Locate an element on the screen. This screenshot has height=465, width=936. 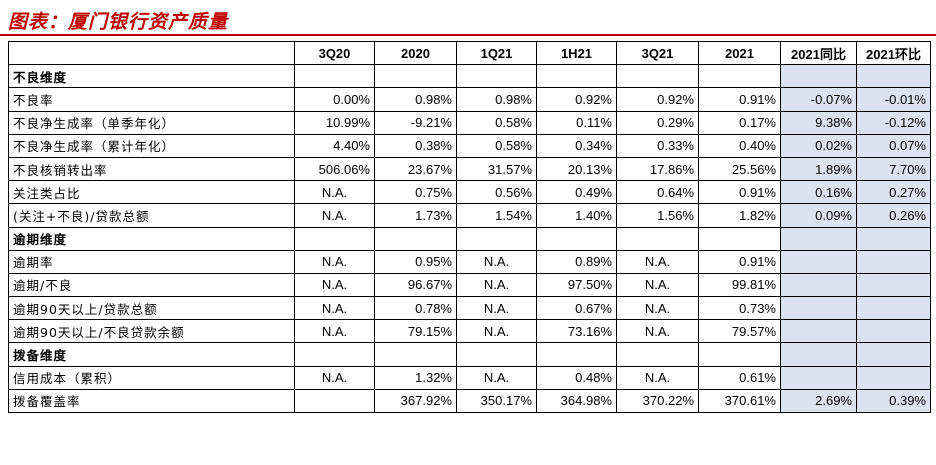
value-cell: 0.61% is located at coordinates (739, 377).